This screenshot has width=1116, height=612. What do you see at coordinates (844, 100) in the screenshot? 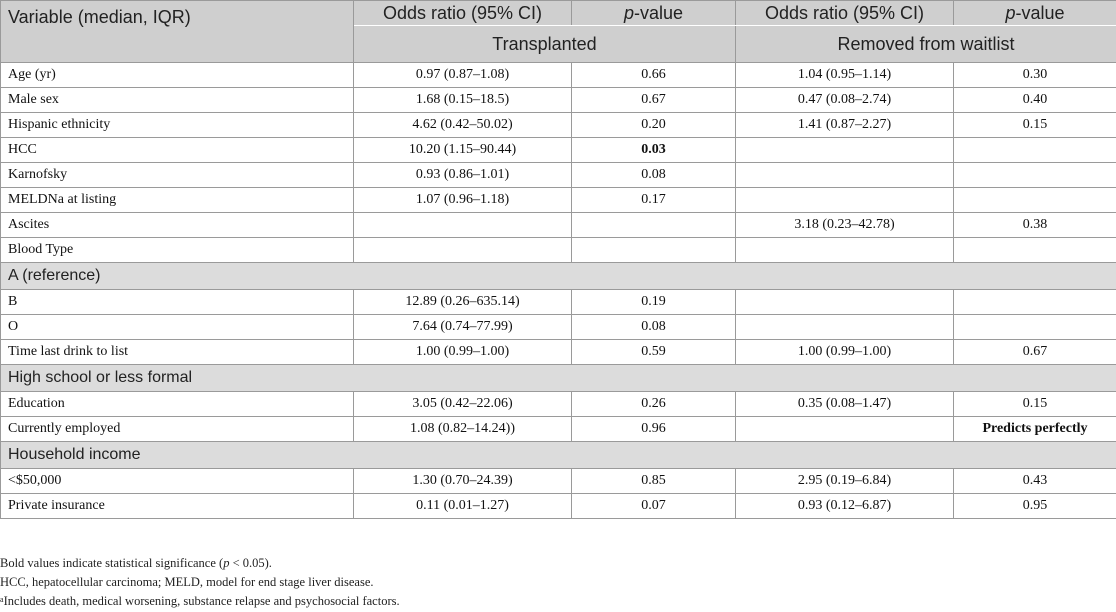
I see `removed-odds-ratio: 0.47 (0.08–2.74)` at bounding box center [844, 100].